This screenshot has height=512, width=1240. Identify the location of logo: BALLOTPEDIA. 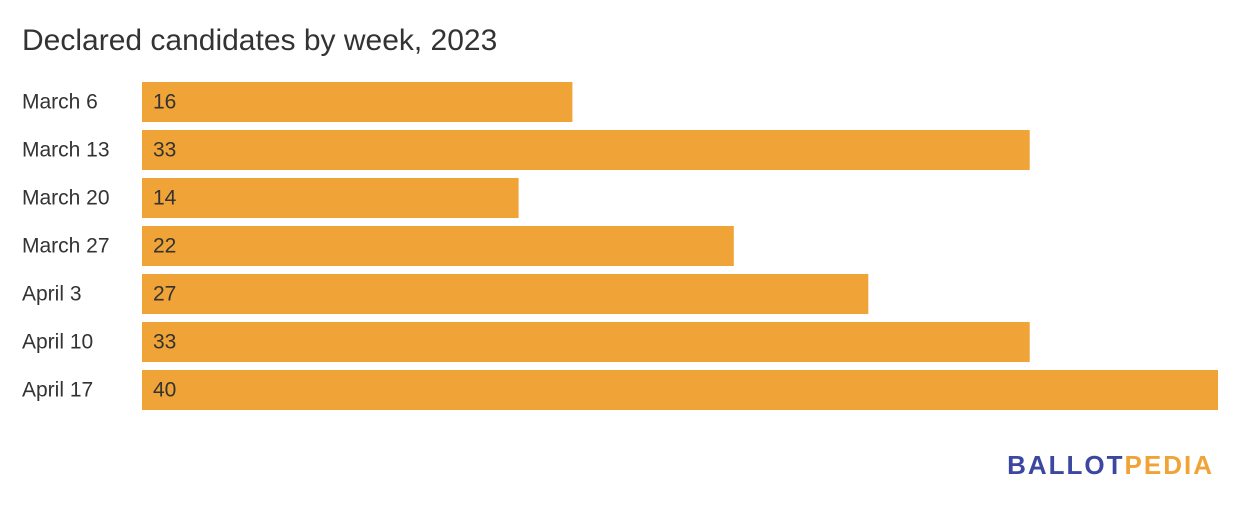
(1110, 465).